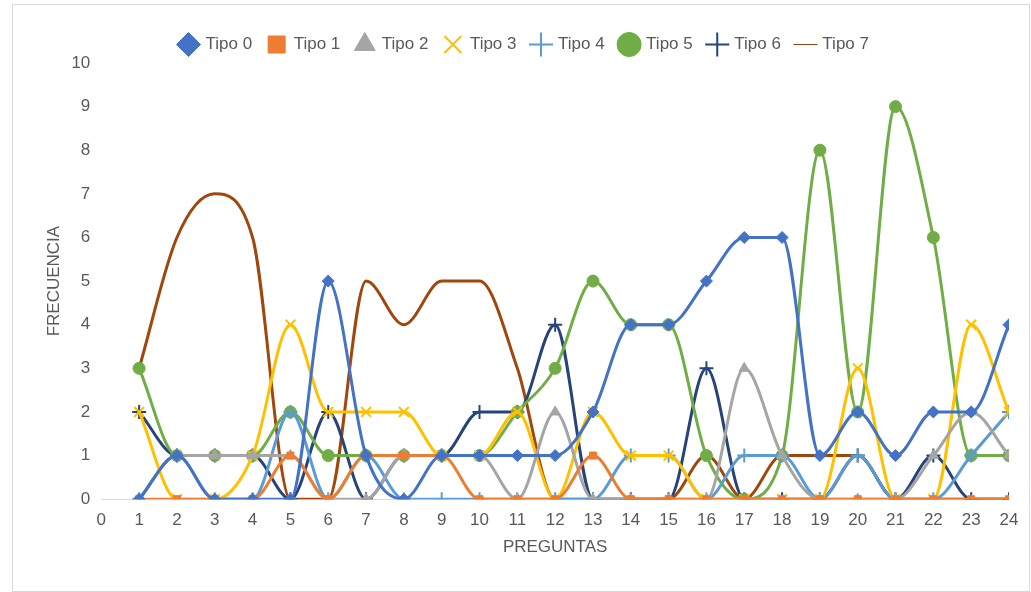 This screenshot has width=1031, height=592. What do you see at coordinates (858, 520) in the screenshot?
I see `x-tick-label: 20` at bounding box center [858, 520].